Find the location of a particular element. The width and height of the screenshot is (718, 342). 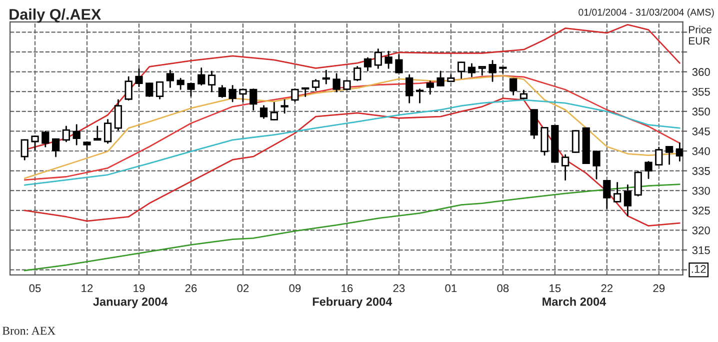

x-tick-label: 12 is located at coordinates (87, 288).